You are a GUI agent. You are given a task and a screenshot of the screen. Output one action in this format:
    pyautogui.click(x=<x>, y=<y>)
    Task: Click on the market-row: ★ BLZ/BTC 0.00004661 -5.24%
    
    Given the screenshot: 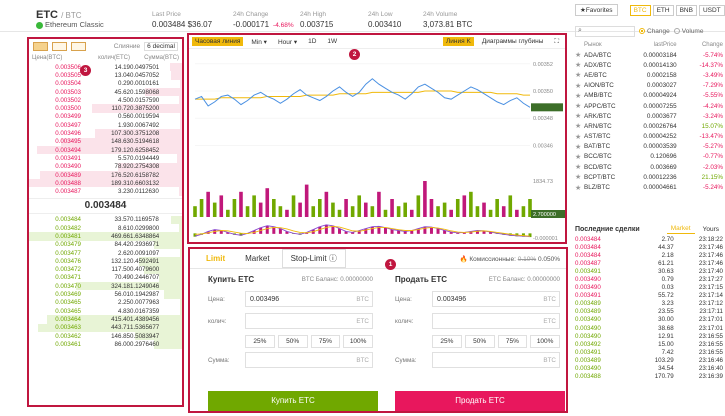 What is the action you would take?
    pyautogui.click(x=649, y=187)
    